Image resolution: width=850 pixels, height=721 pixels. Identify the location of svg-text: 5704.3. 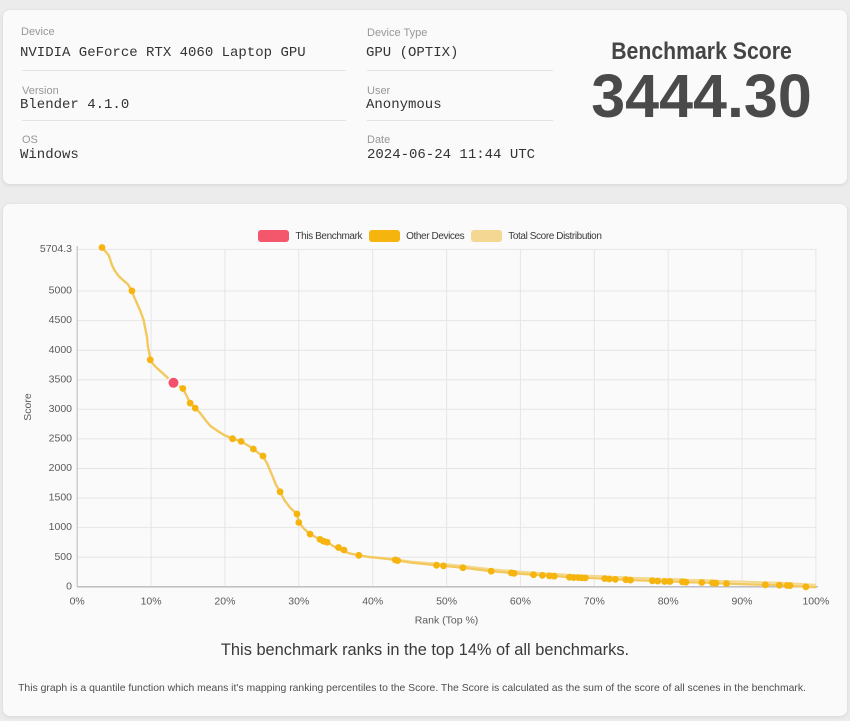
(56, 249).